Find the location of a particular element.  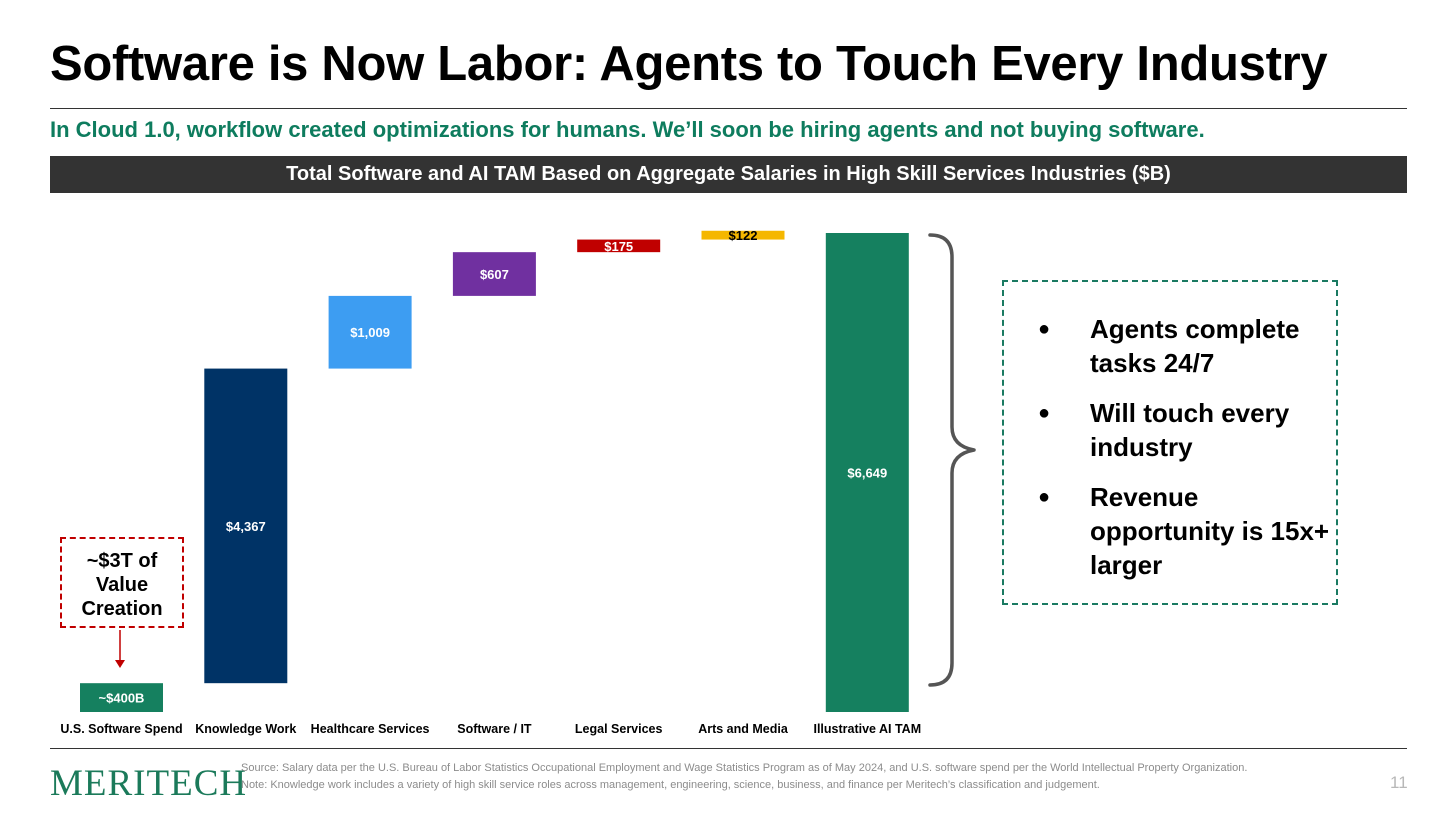

category-label-illustrative-ai-tam: Illustrative AI TAM is located at coordinates (867, 729).